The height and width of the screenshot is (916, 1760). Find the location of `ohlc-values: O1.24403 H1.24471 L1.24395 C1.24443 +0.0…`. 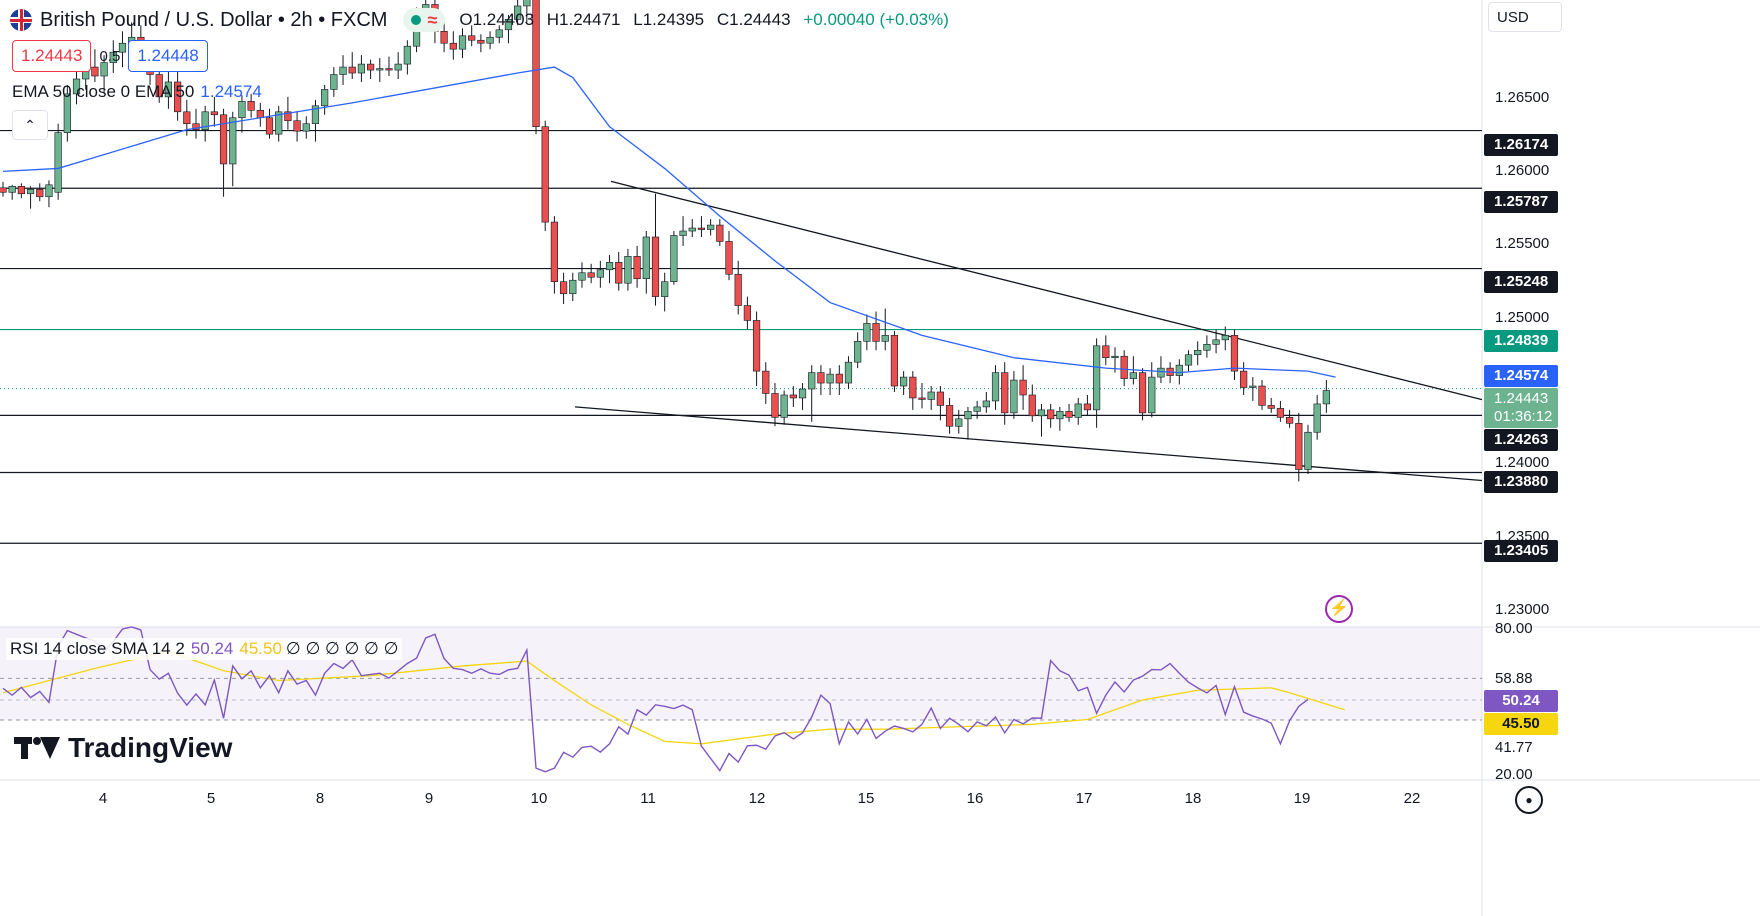

ohlc-values: O1.24403 H1.24471 L1.24395 C1.24443 +0.0… is located at coordinates (708, 20).